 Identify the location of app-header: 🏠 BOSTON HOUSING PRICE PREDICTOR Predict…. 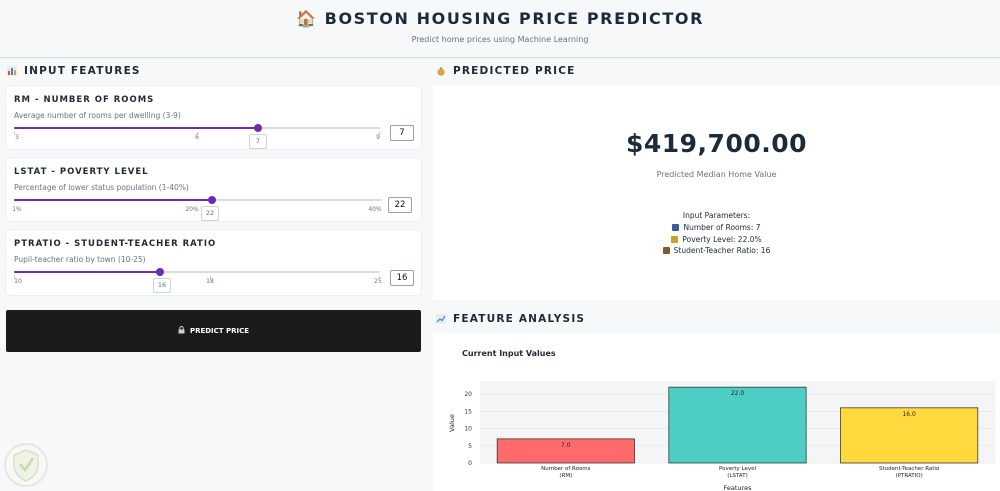
(500, 29).